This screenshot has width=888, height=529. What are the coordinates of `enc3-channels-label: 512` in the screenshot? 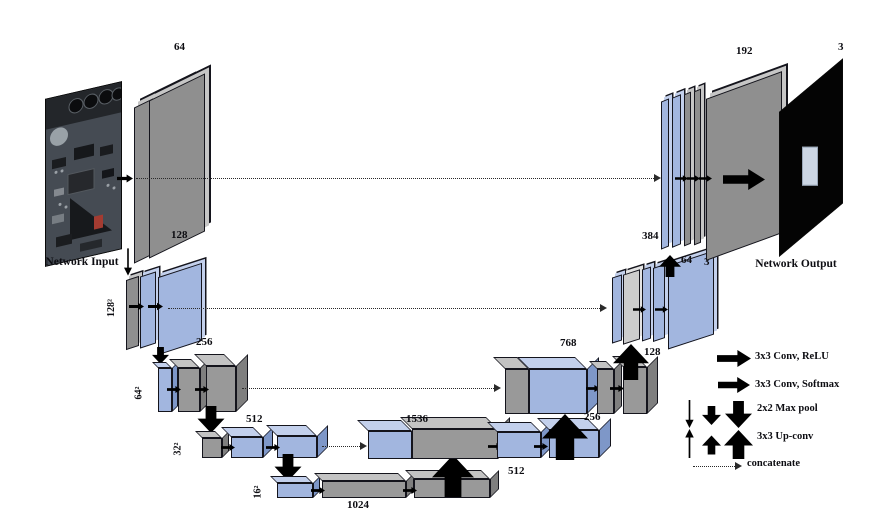 It's located at (254, 419).